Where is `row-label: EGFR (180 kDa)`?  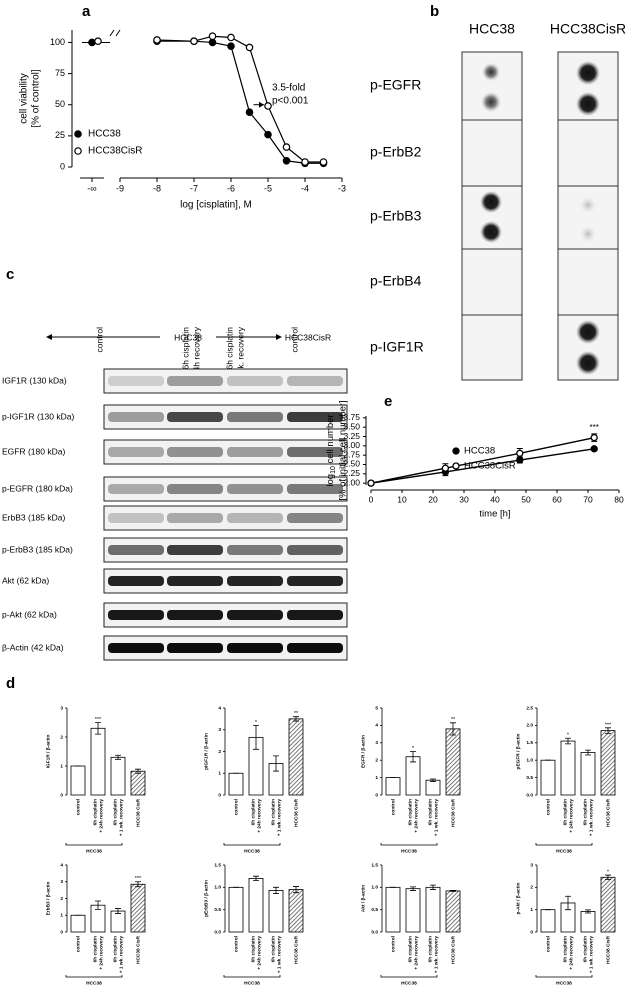
row-label: EGFR (180 kDa) is located at coordinates (33, 451).